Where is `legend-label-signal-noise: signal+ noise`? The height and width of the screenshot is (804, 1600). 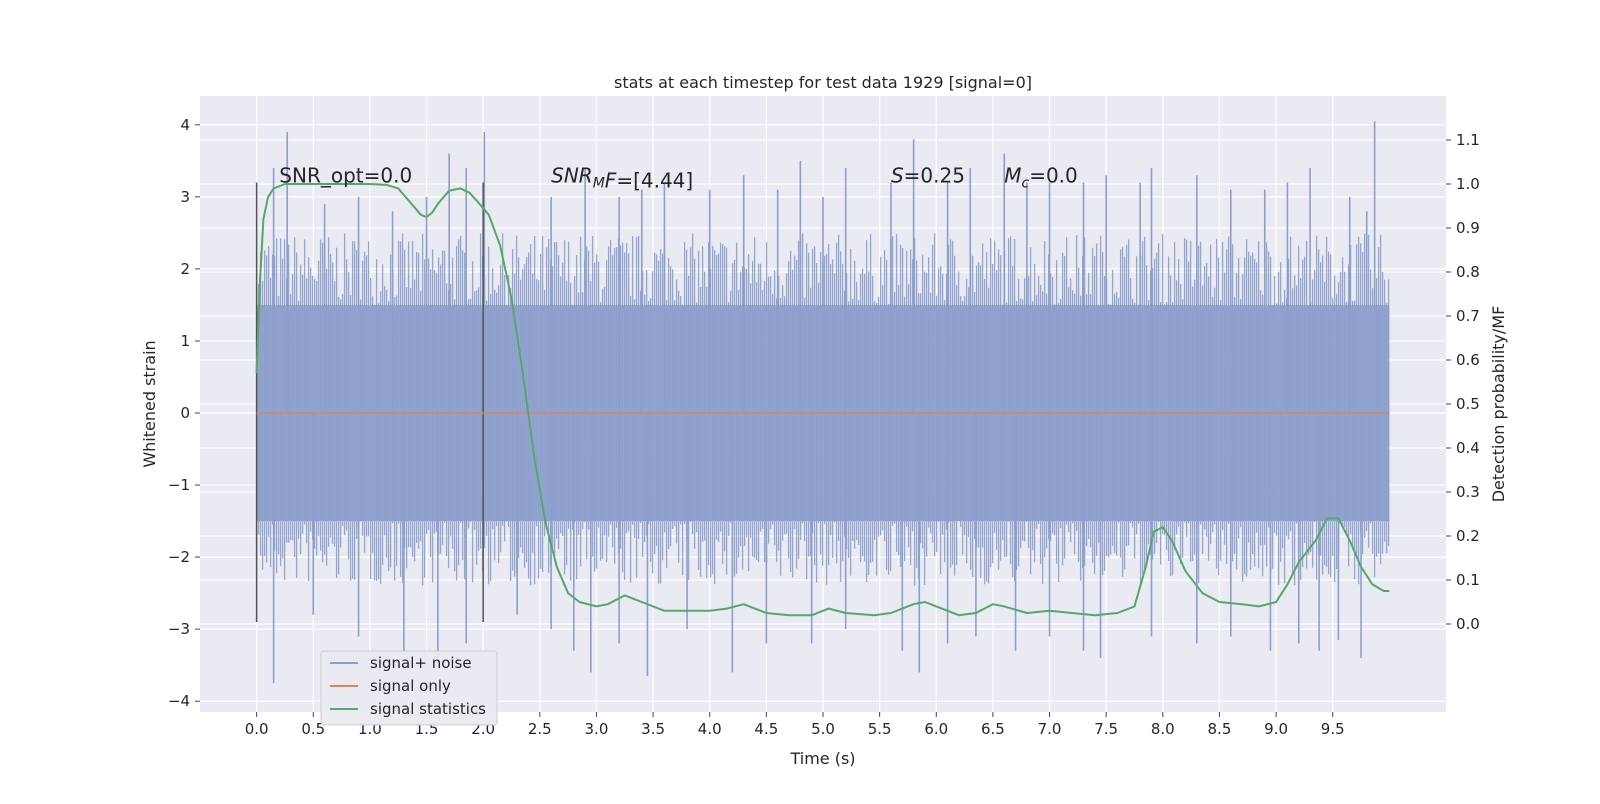
legend-label-signal-noise: signal+ noise is located at coordinates (421, 663).